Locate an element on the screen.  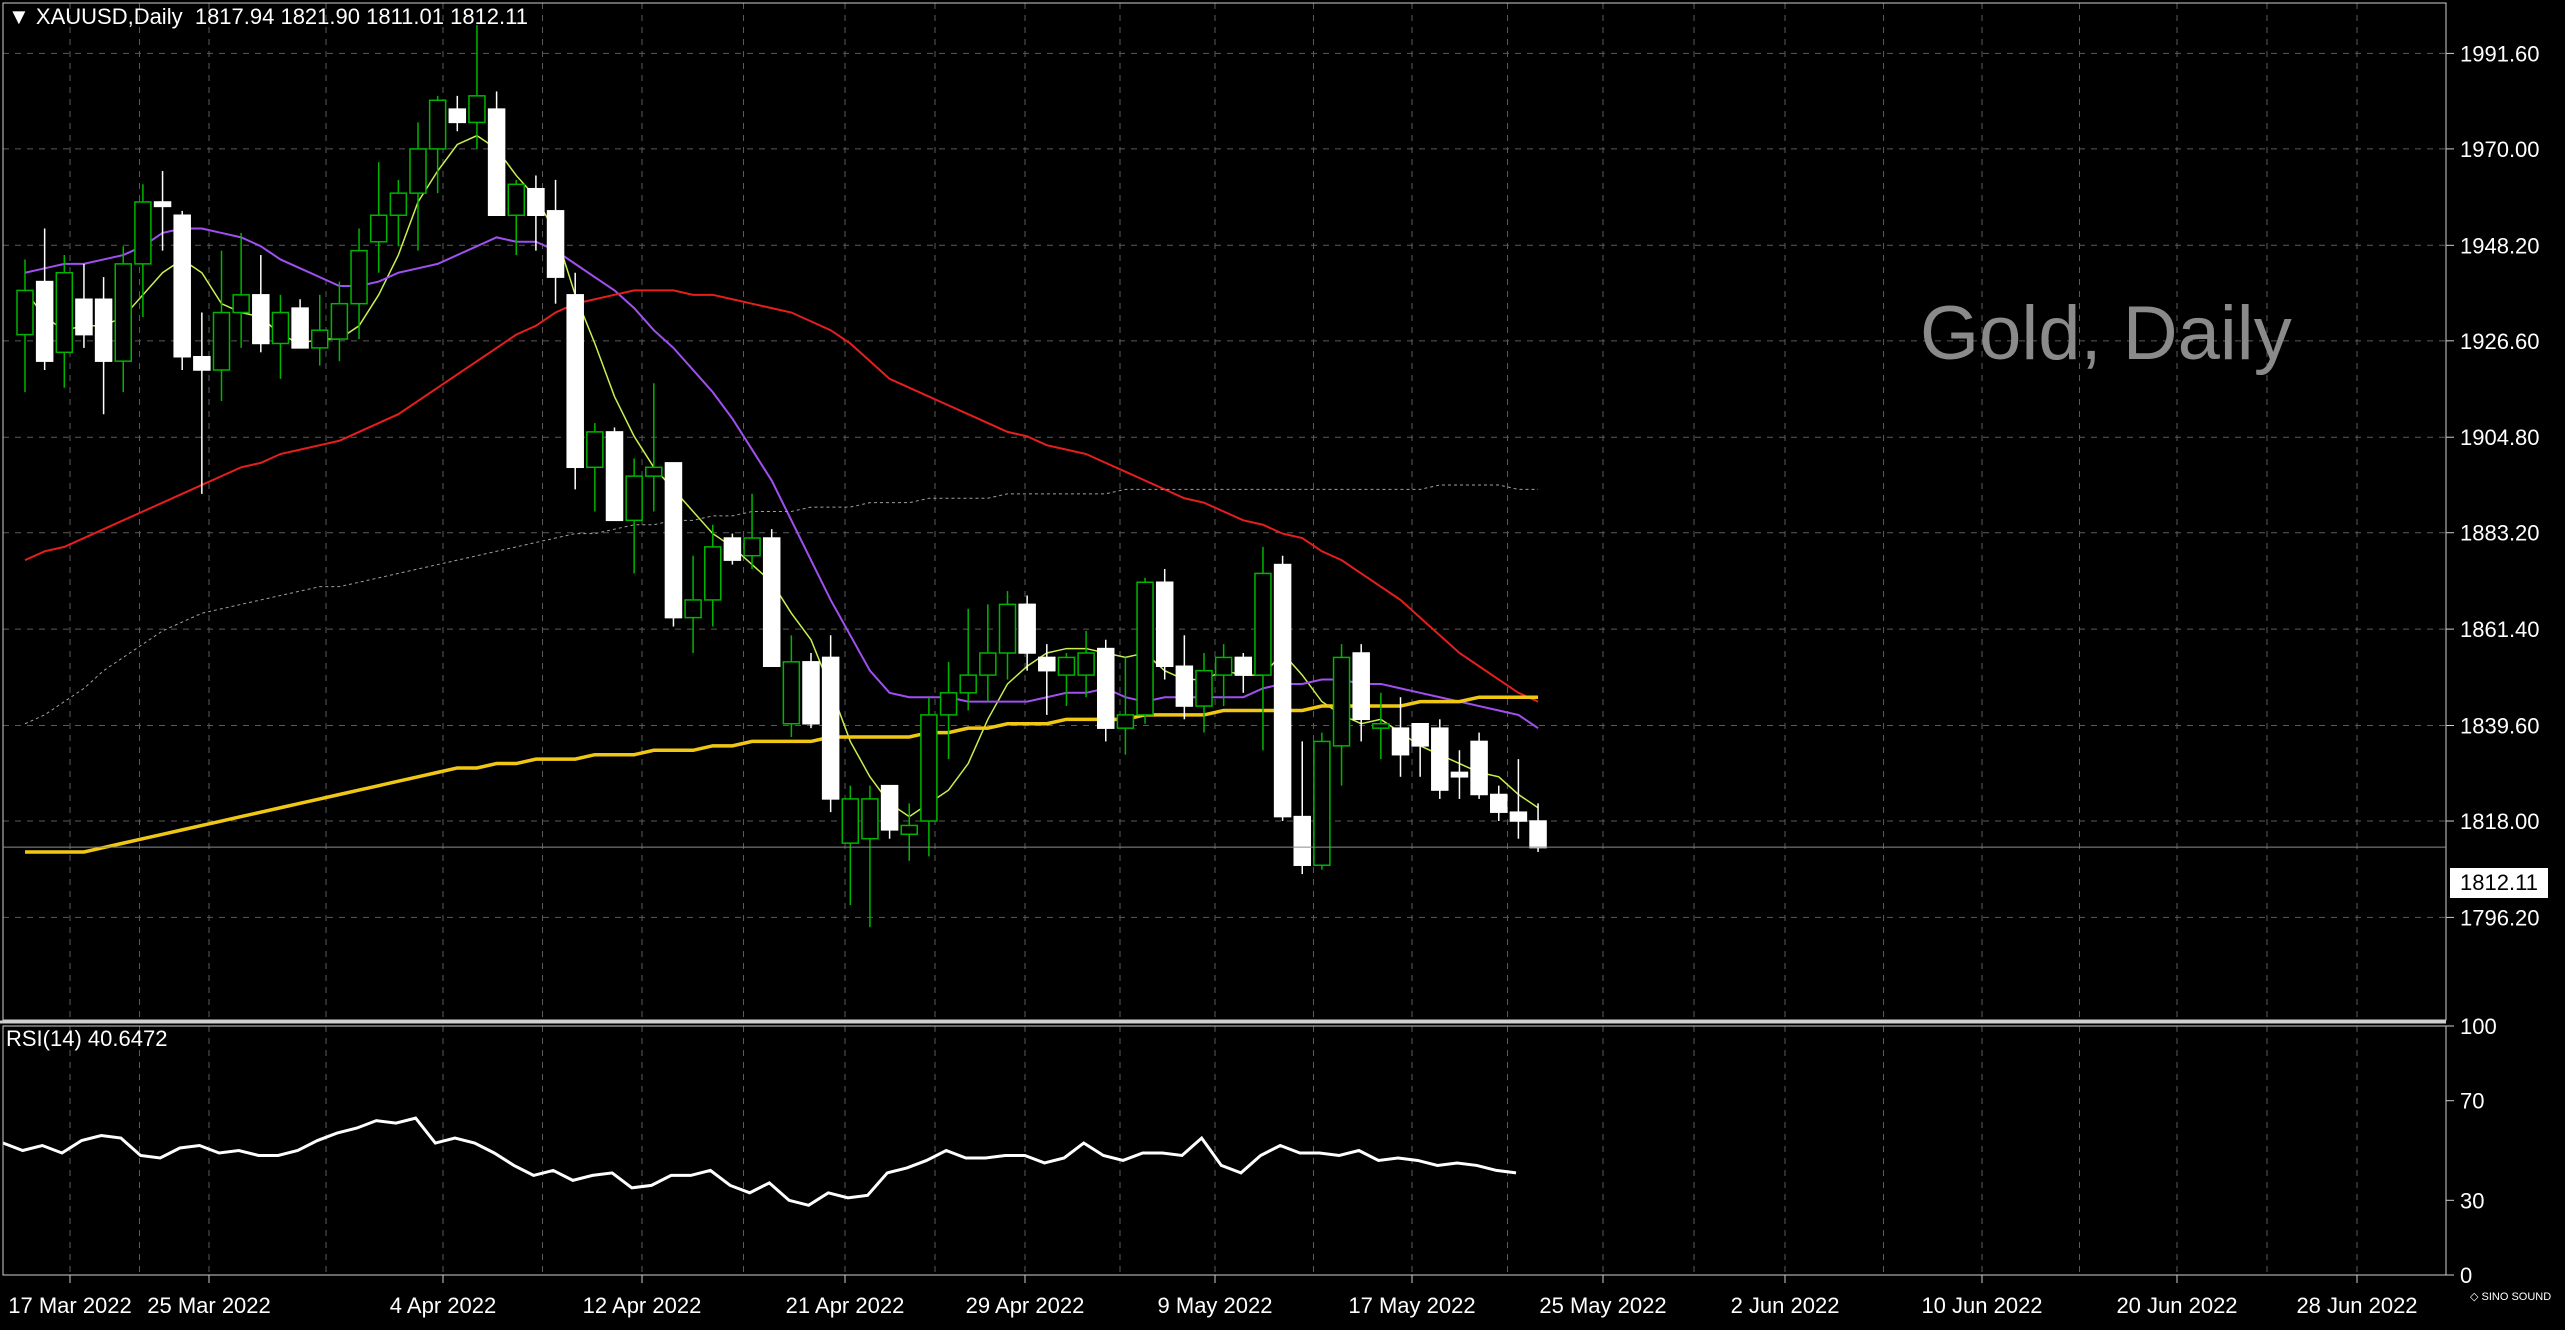
x-tick-label: 10 Jun 2022 is located at coordinates (1981, 1305).